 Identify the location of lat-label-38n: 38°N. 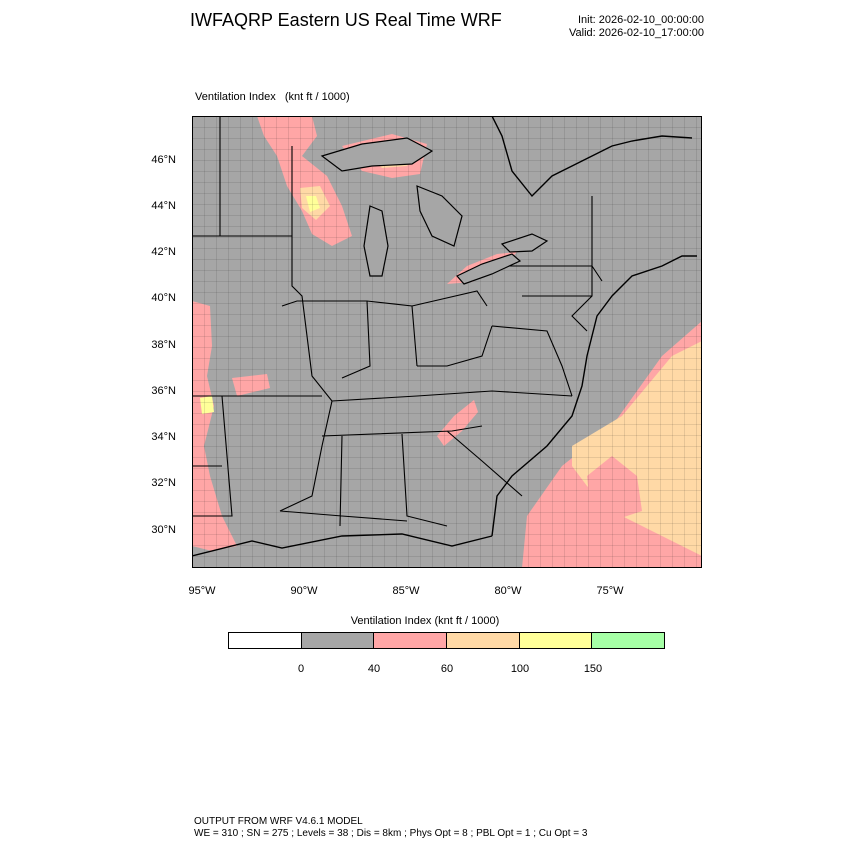
(163, 345).